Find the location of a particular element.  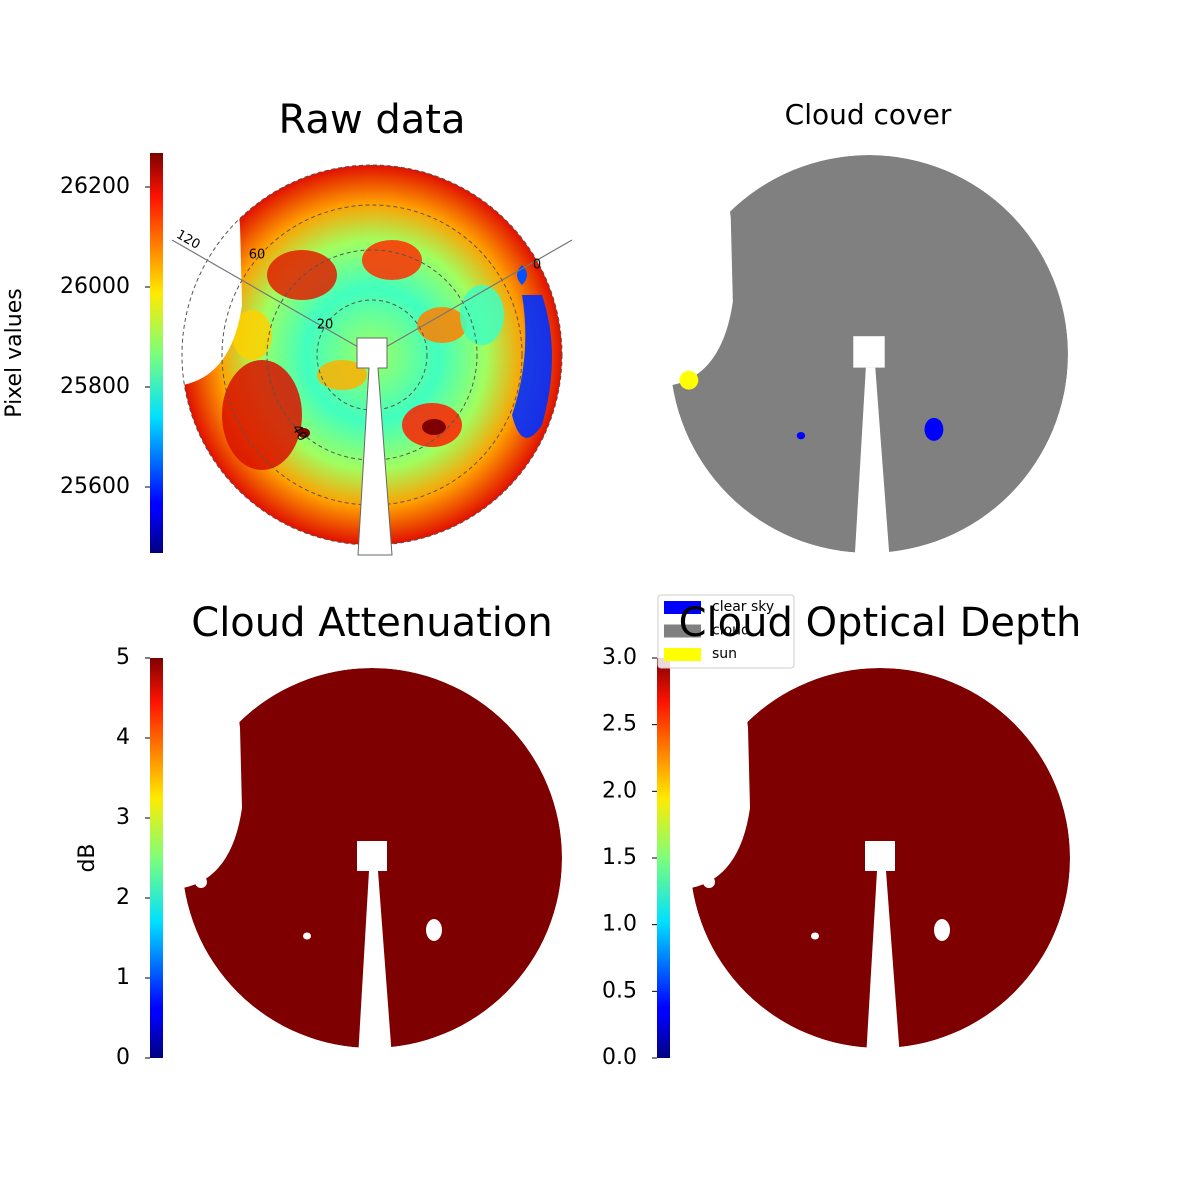

polar-label: 20 is located at coordinates (325, 325).